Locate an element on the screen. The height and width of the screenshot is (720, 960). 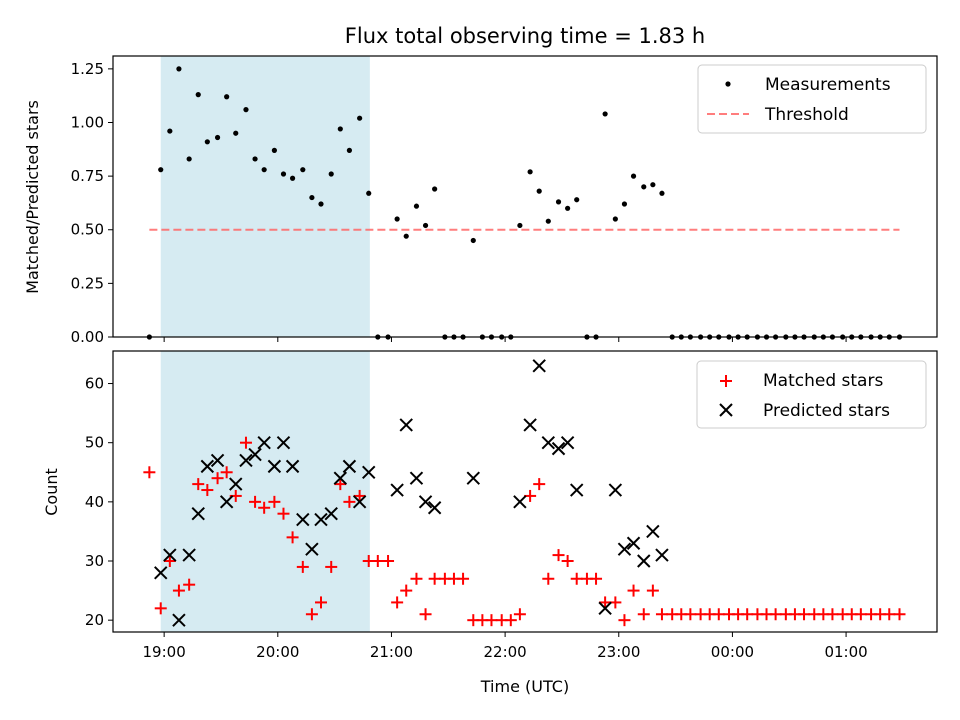
top-x-ticks is located at coordinates (505, 339).